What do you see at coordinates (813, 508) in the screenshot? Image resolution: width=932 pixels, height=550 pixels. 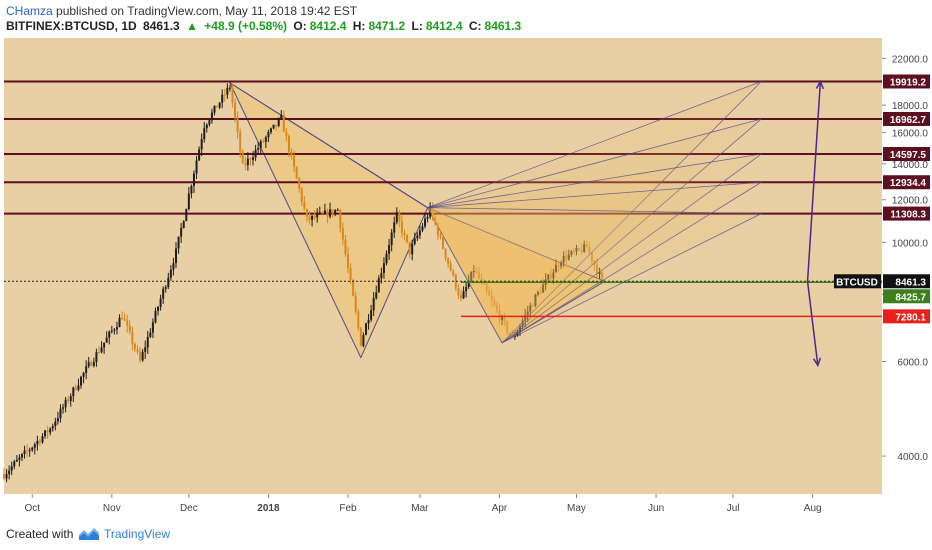 I see `x-tick-label: Aug` at bounding box center [813, 508].